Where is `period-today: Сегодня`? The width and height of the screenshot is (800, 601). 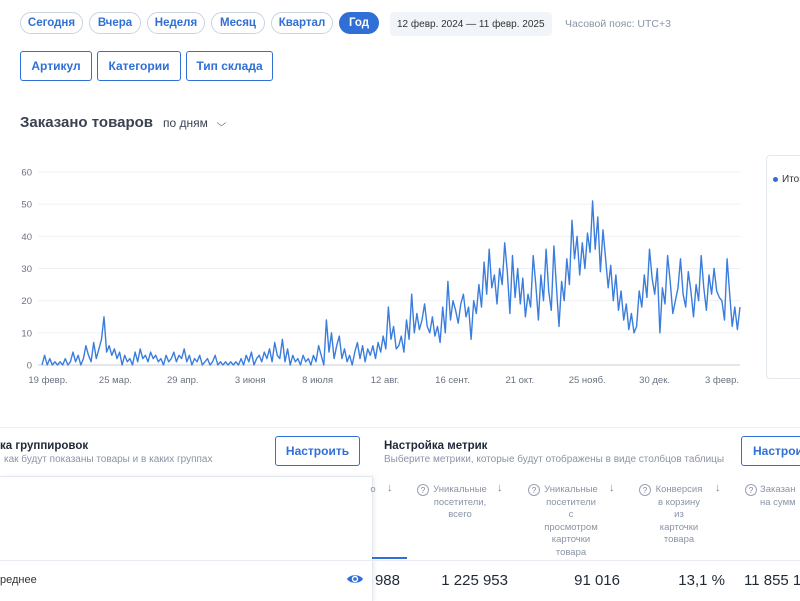 period-today: Сегодня is located at coordinates (51, 23).